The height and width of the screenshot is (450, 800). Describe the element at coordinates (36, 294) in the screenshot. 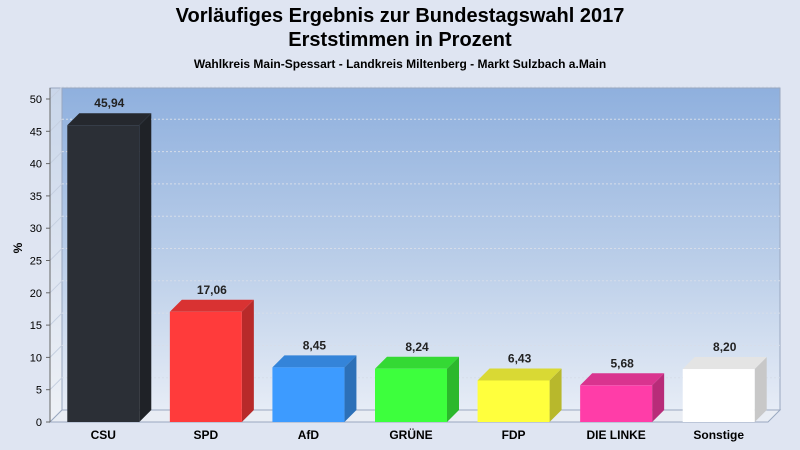

I see `y-tick-label: 20` at that location.